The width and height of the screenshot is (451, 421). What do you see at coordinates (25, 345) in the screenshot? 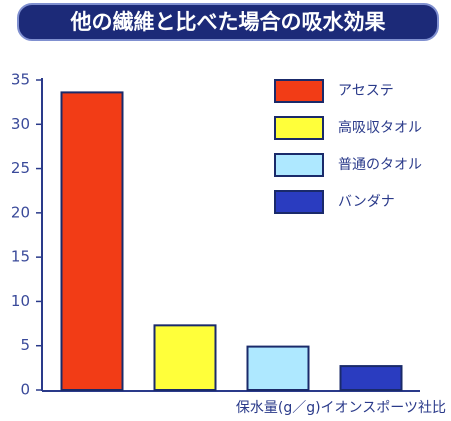
I see `y-tick-label: 5` at bounding box center [25, 345].